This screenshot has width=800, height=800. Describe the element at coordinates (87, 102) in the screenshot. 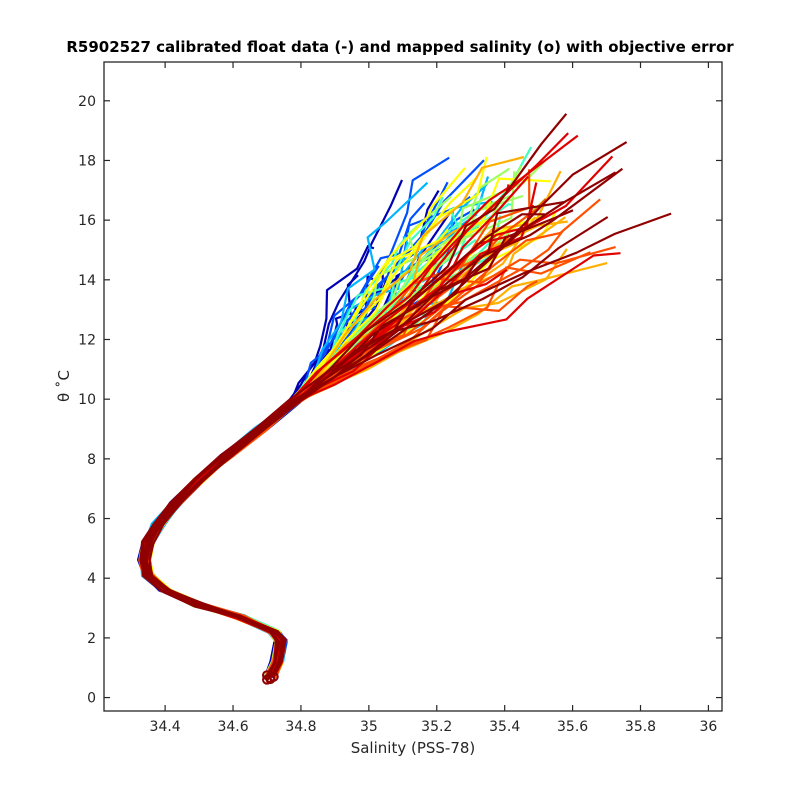

I see `y-tick-label: 20` at that location.